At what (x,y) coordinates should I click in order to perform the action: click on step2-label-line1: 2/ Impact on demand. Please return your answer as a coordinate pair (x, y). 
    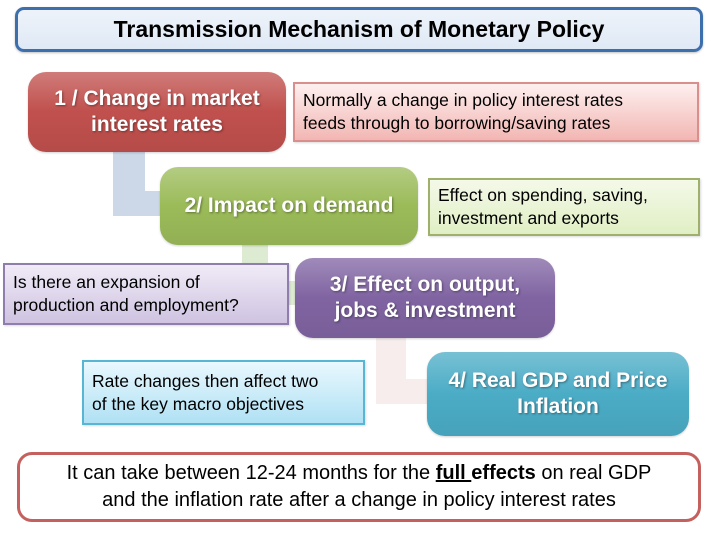
    Looking at the image, I should click on (289, 205).